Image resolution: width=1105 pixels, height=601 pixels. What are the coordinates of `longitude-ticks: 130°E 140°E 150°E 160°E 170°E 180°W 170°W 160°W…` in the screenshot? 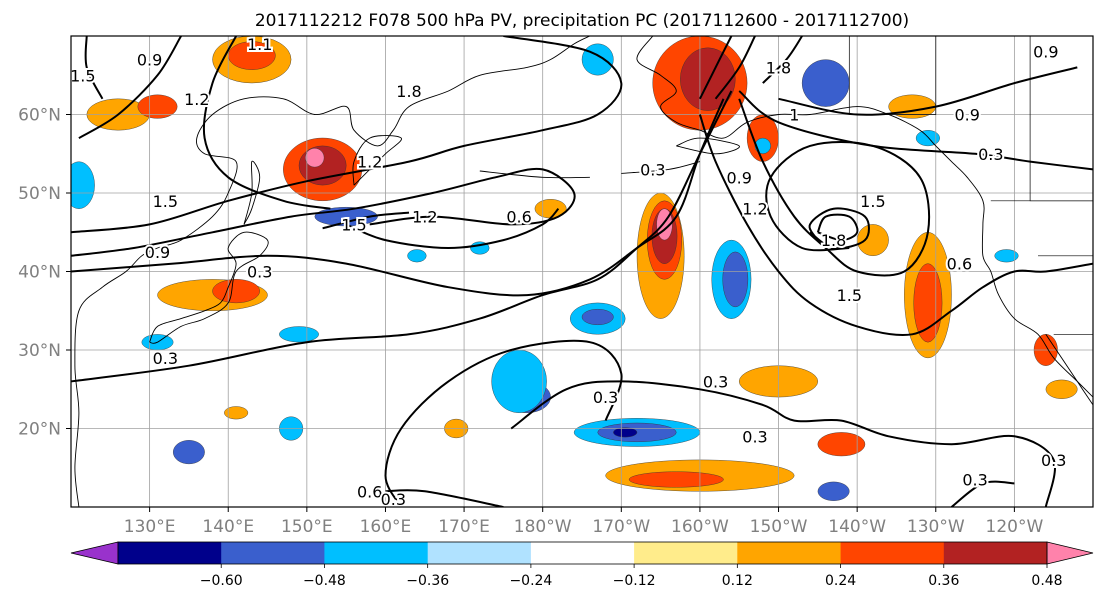 It's located at (584, 522).